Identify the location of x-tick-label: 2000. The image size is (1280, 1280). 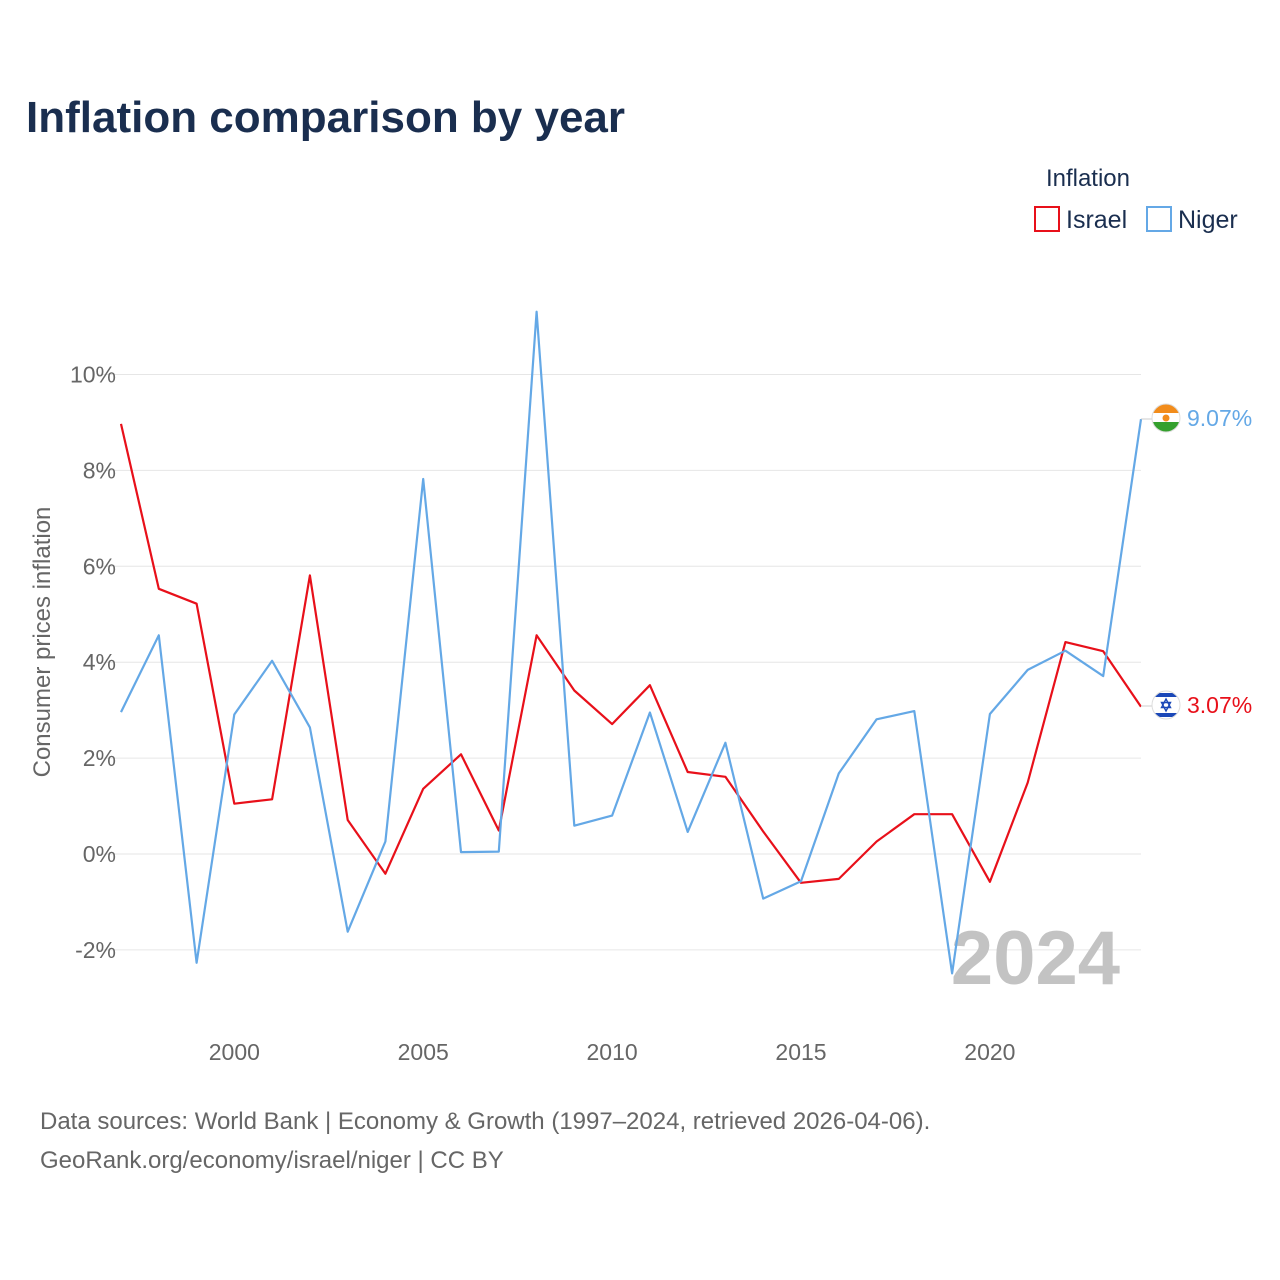
(234, 1052).